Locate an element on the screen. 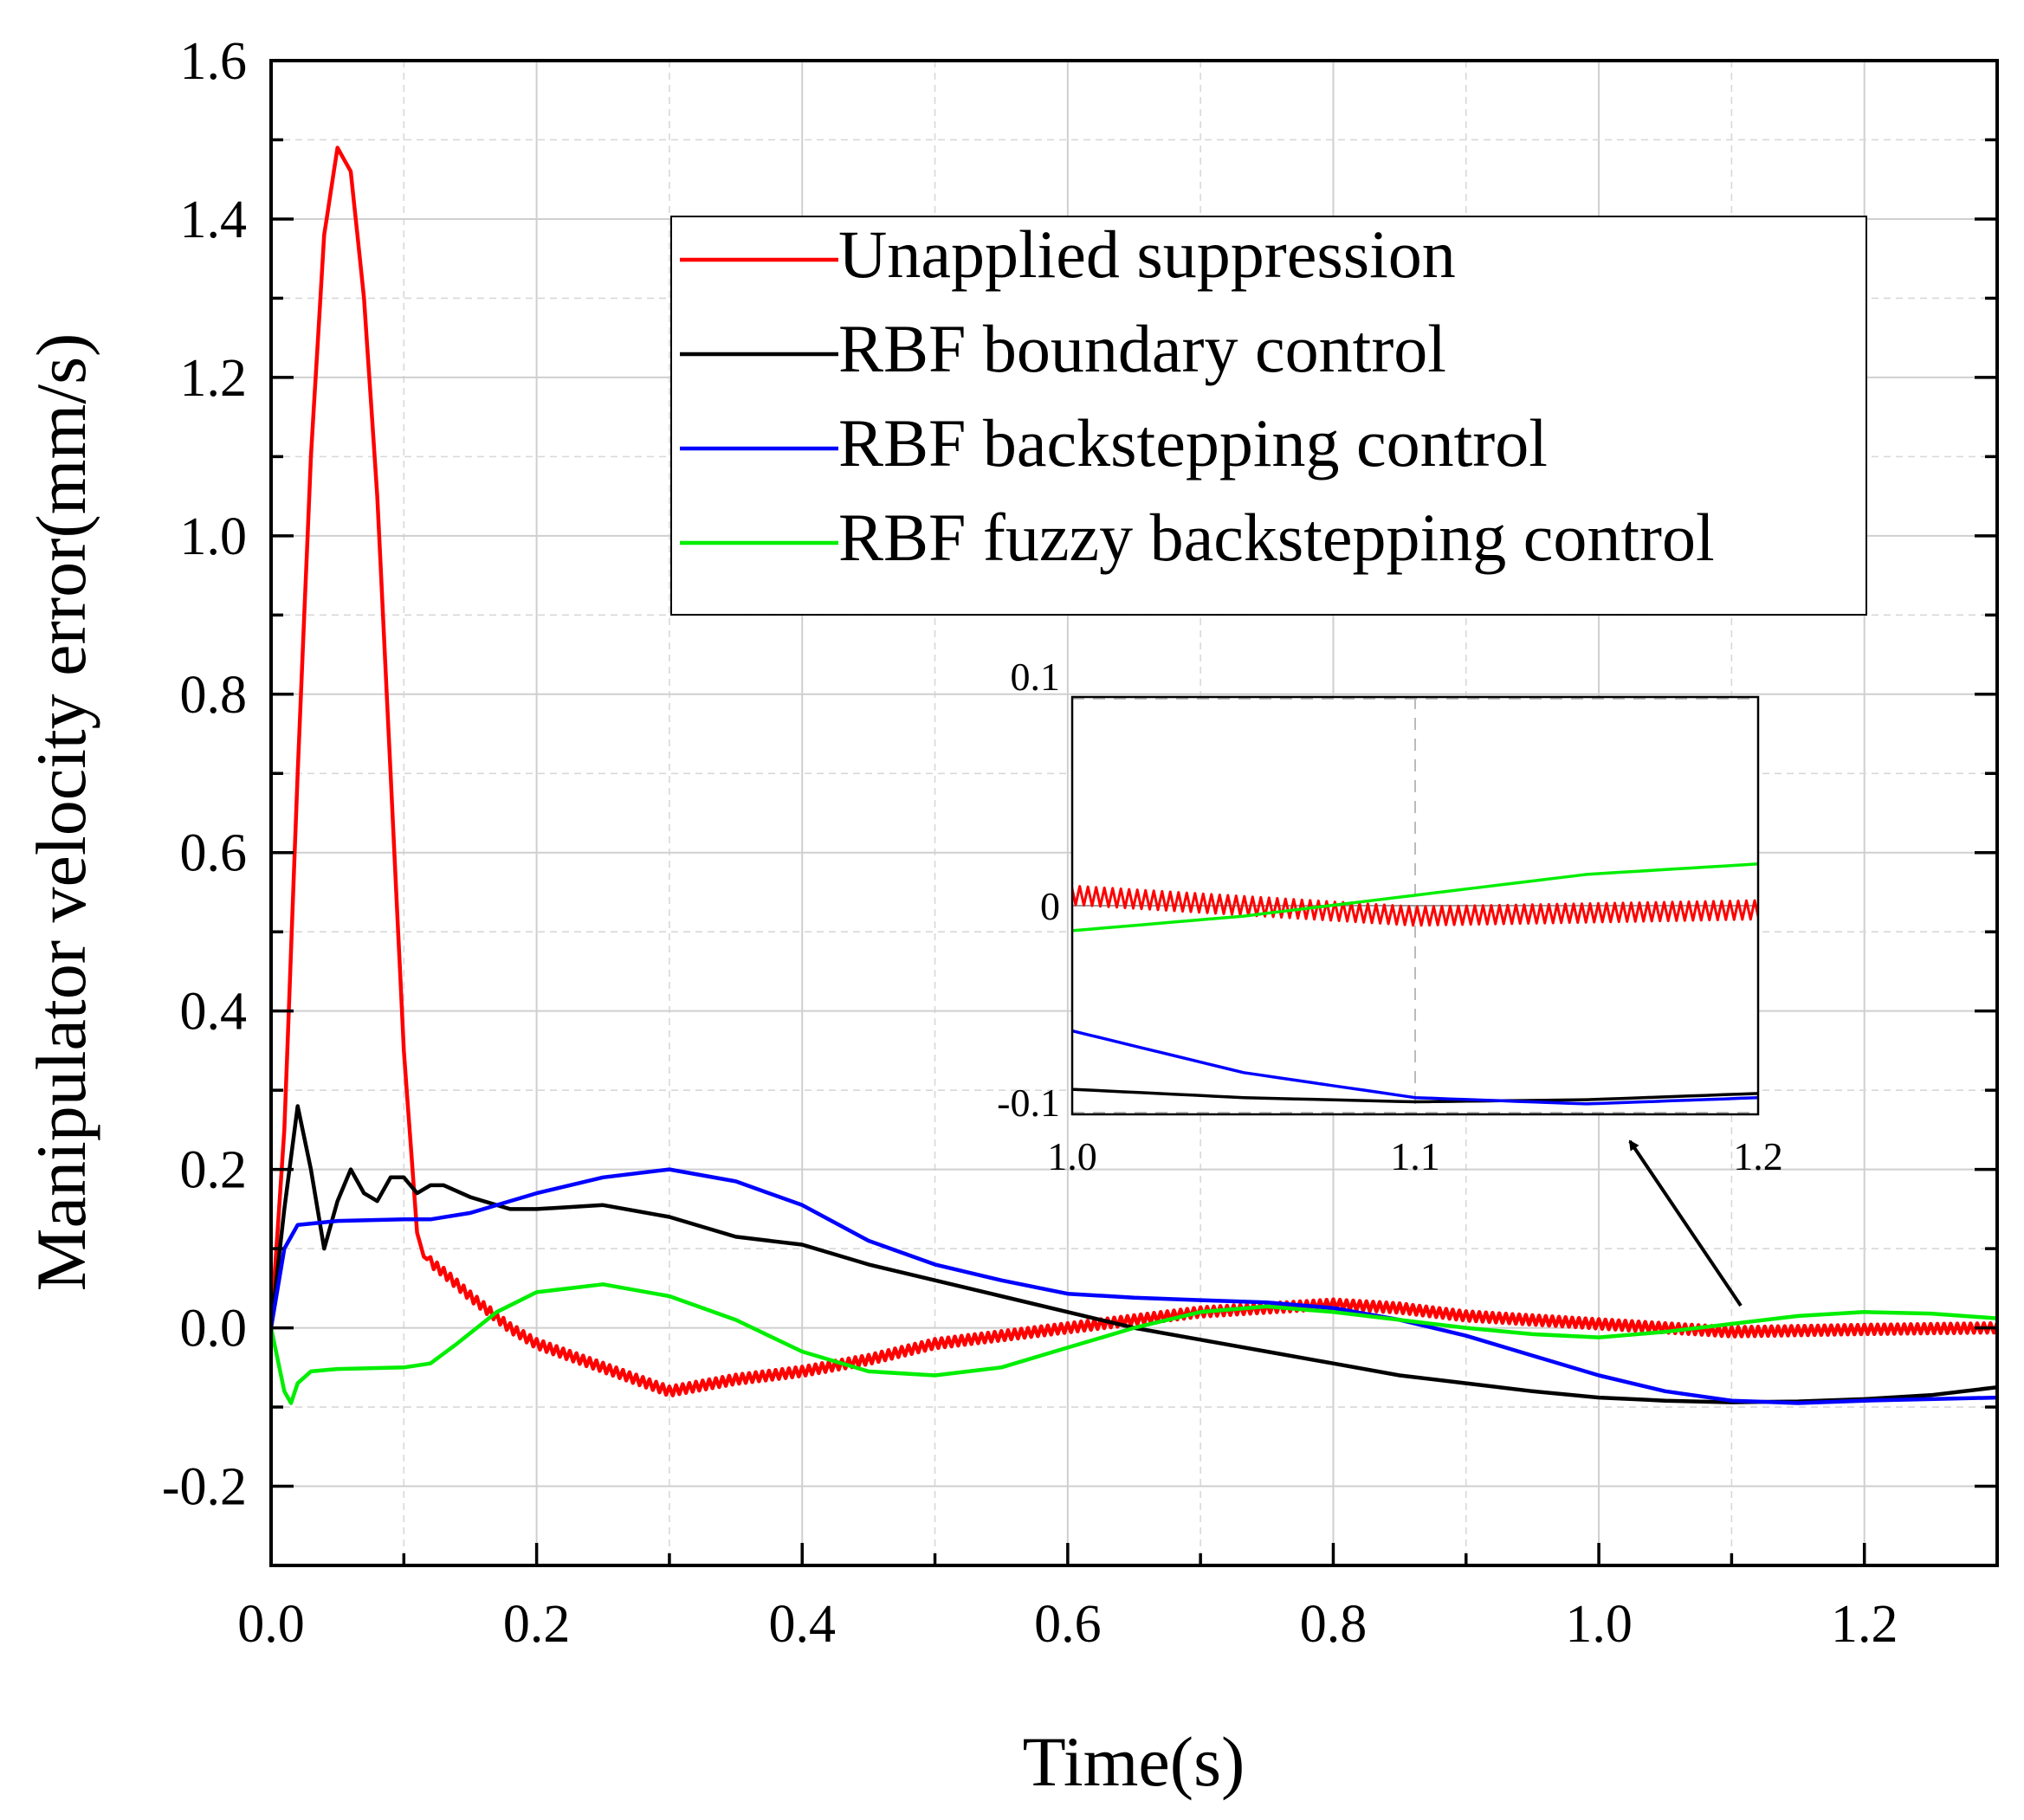 The height and width of the screenshot is (1820, 2024). legend-label-0: Unapplied suppression is located at coordinates (1147, 254).